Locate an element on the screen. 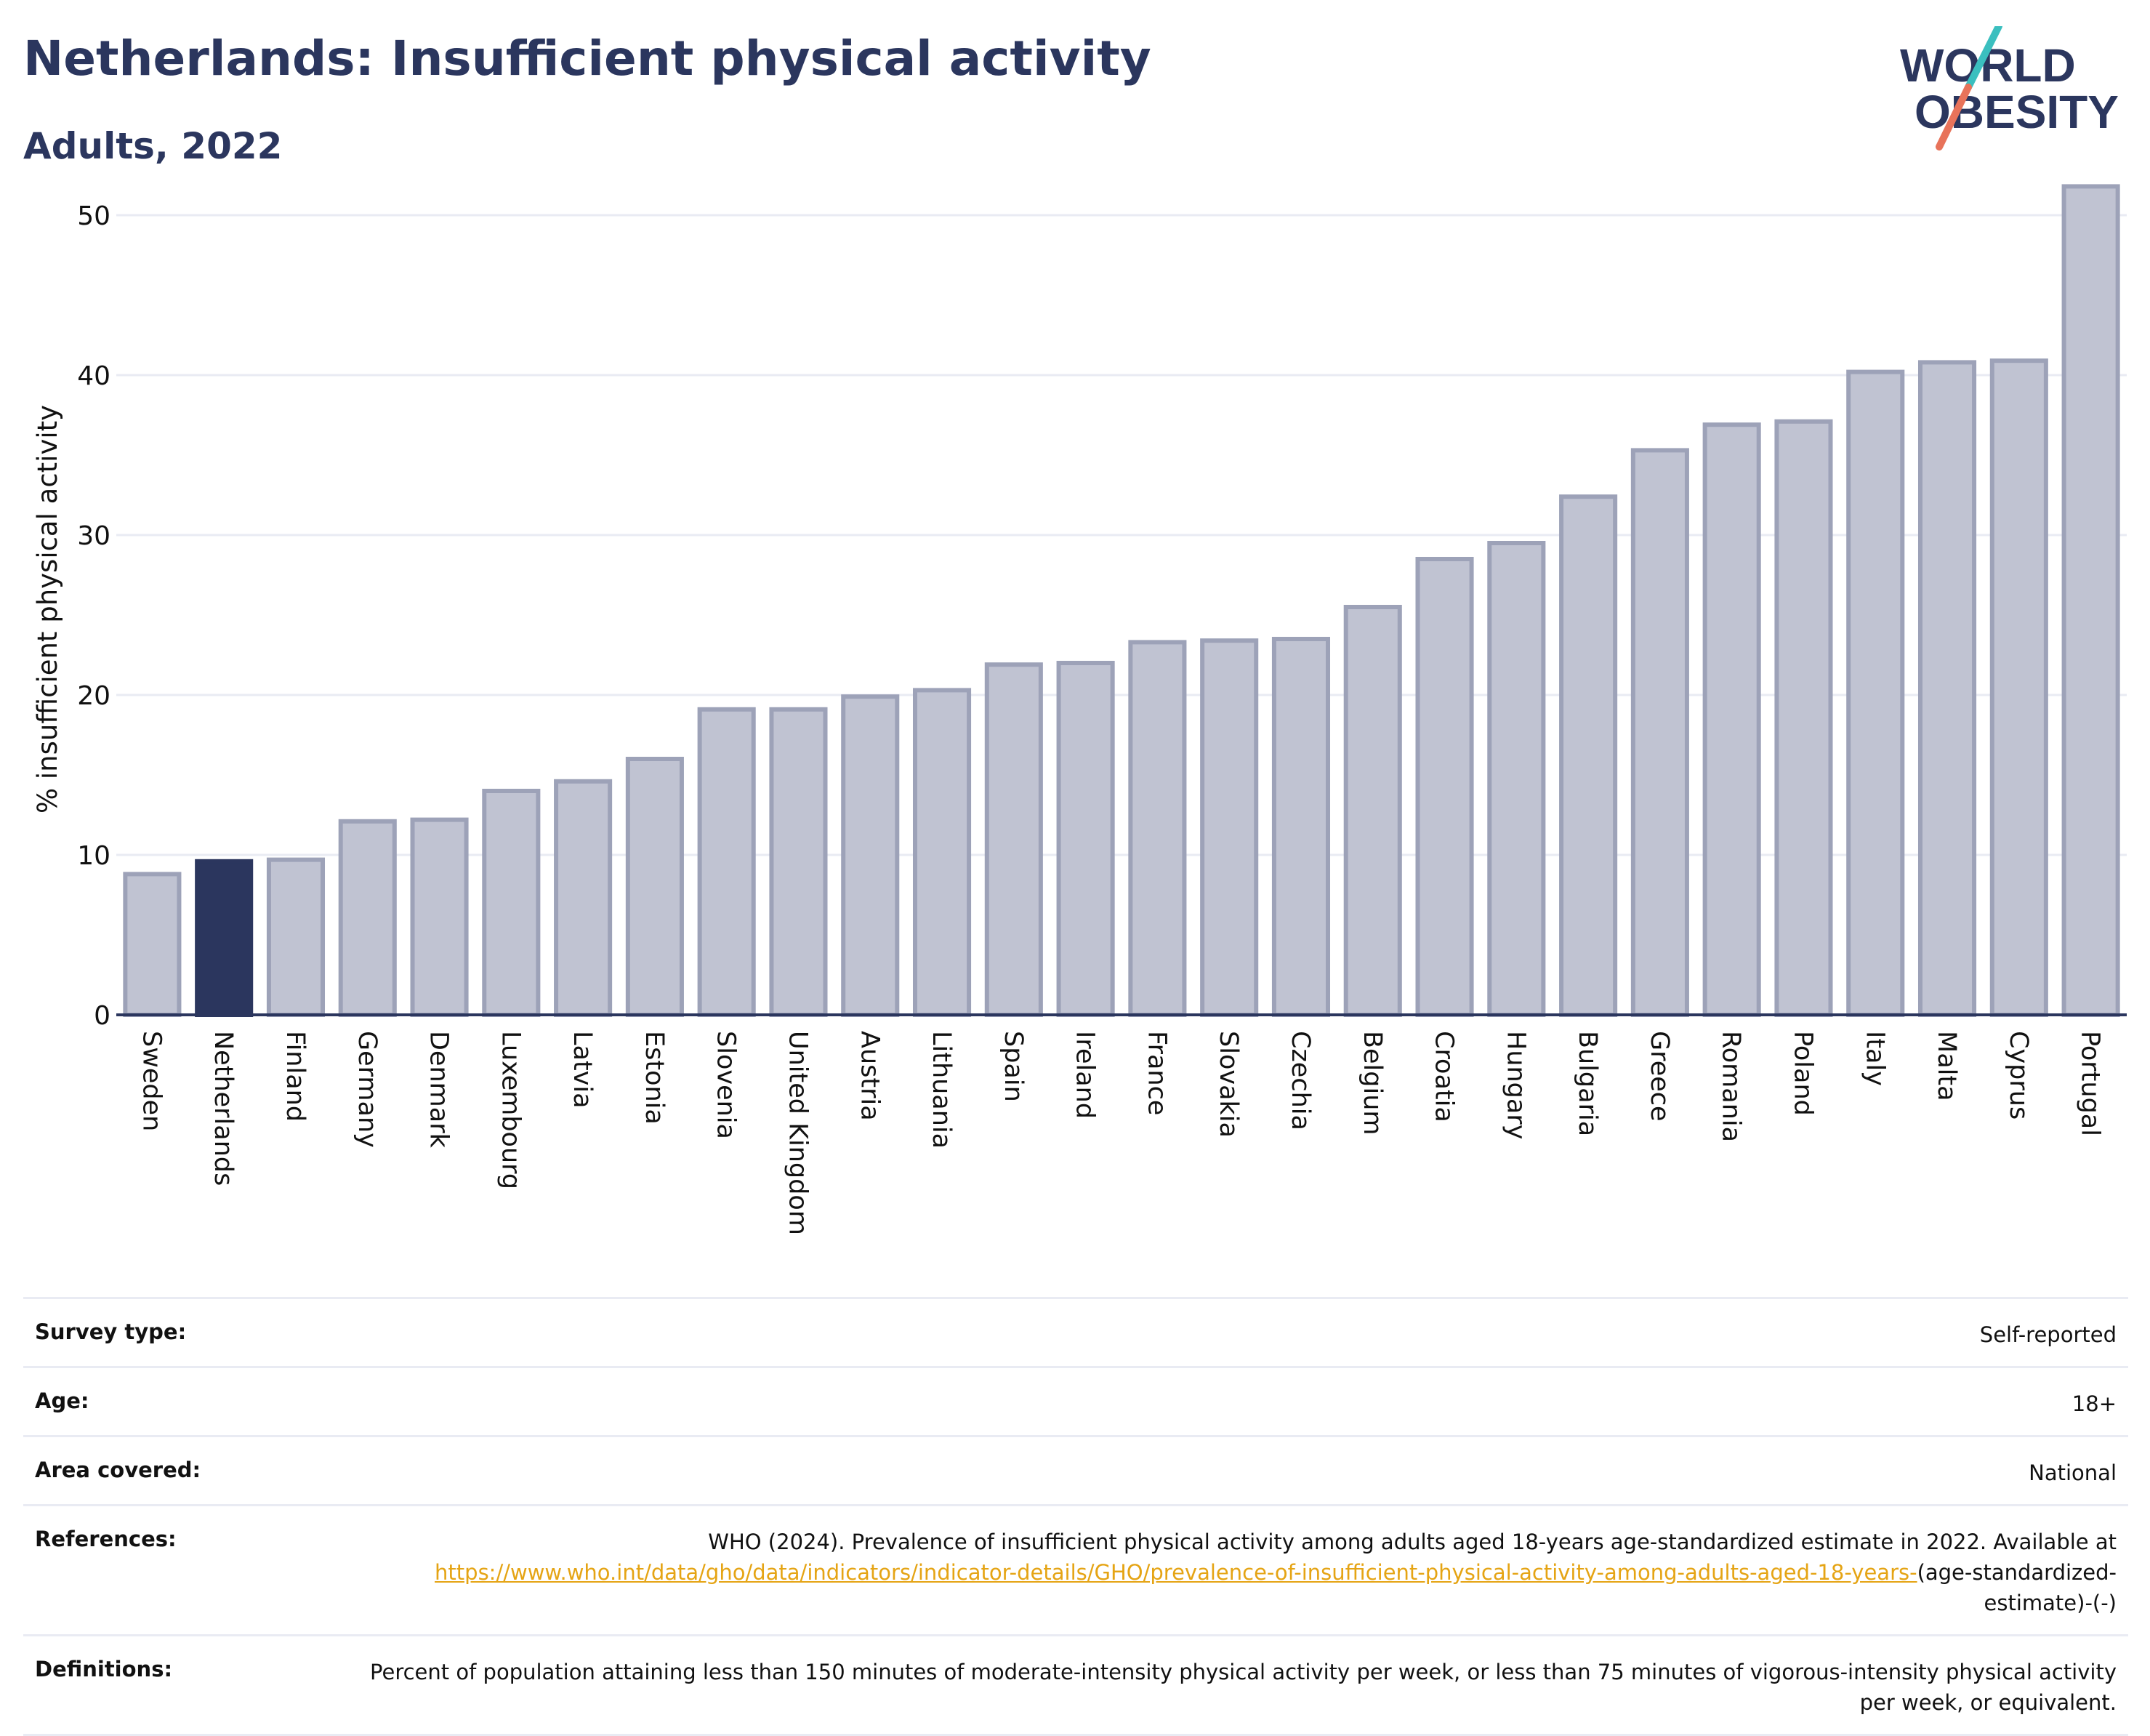  y-tick-label: 0 is located at coordinates (102, 1016).